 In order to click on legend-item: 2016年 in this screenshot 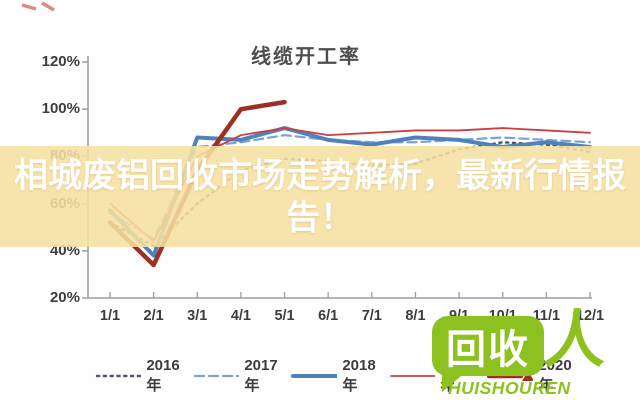, I will do `click(144, 376)`.